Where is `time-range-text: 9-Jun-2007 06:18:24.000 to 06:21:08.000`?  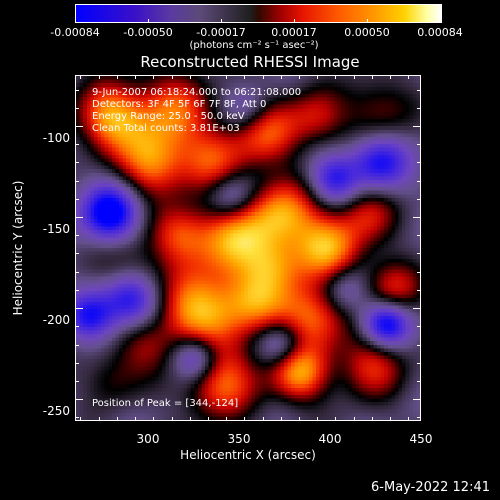 time-range-text: 9-Jun-2007 06:18:24.000 to 06:21:08.000 is located at coordinates (197, 92).